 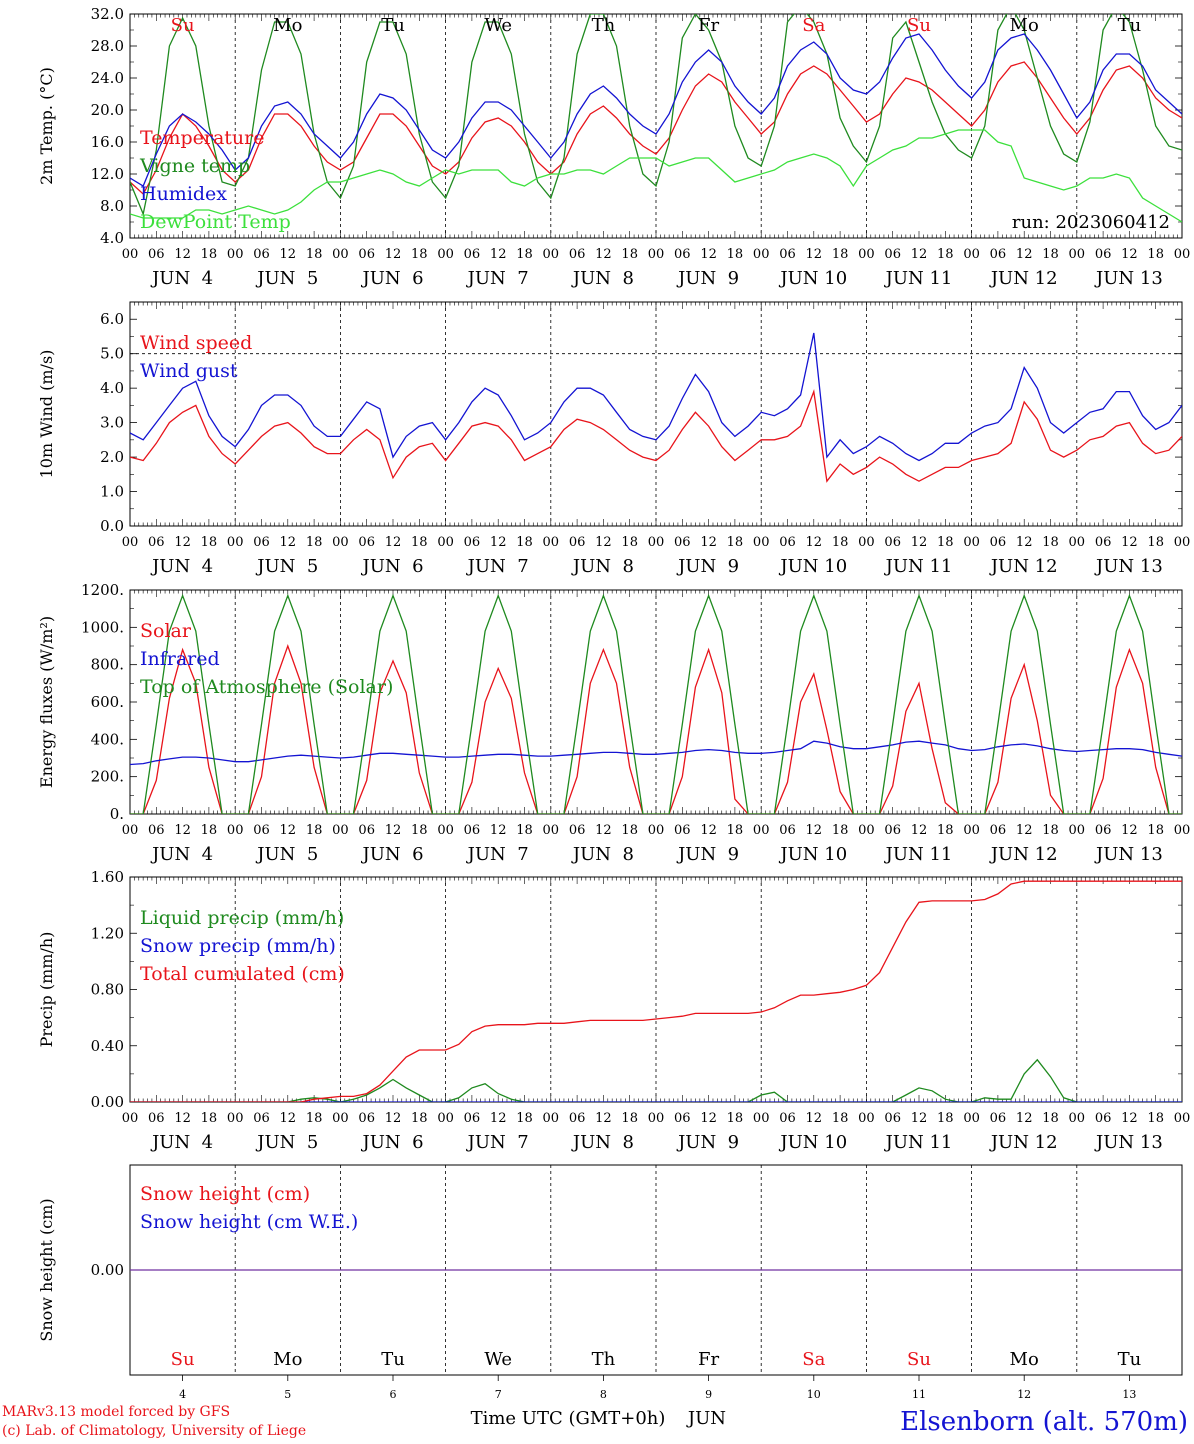 What do you see at coordinates (107, 739) in the screenshot?
I see `y-tick-label: 400.` at bounding box center [107, 739].